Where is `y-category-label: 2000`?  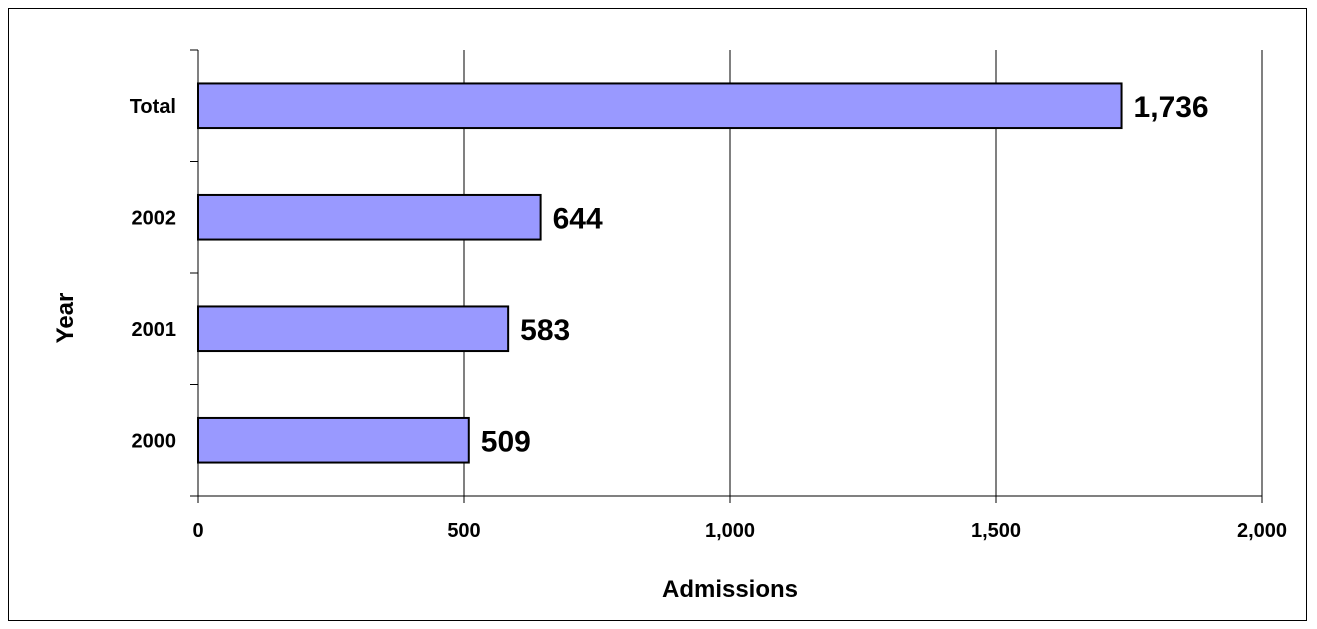 y-category-label: 2000 is located at coordinates (154, 441).